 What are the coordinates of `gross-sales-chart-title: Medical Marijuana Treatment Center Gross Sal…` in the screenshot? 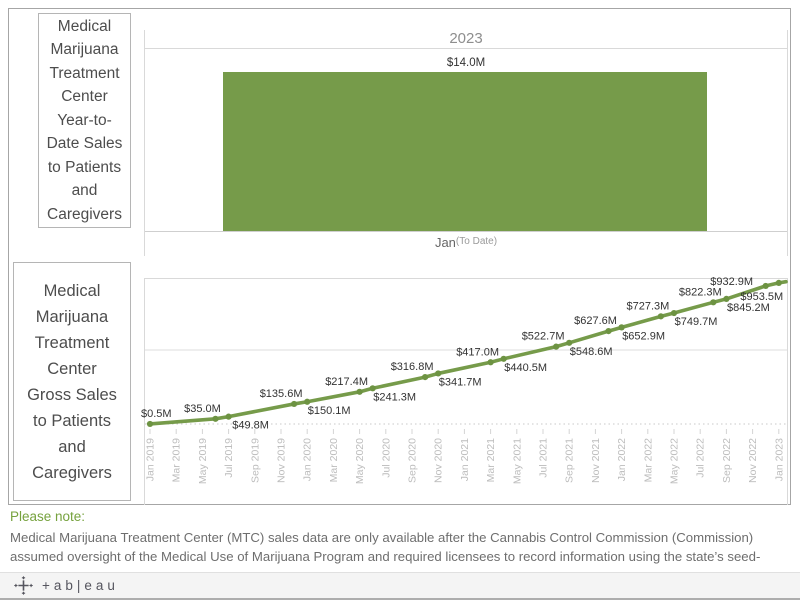 It's located at (72, 381).